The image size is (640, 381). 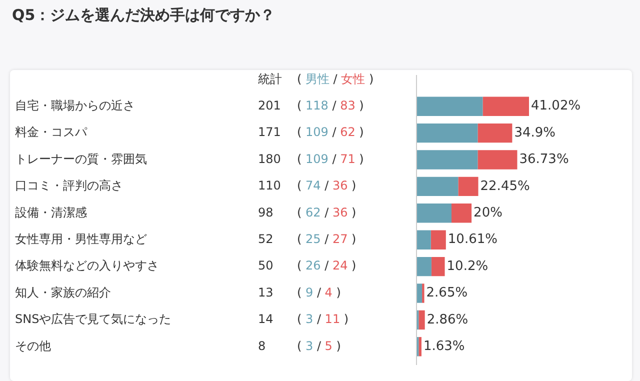 I want to click on y-tick-label: 知人・家族の紹介, so click(x=63, y=292).